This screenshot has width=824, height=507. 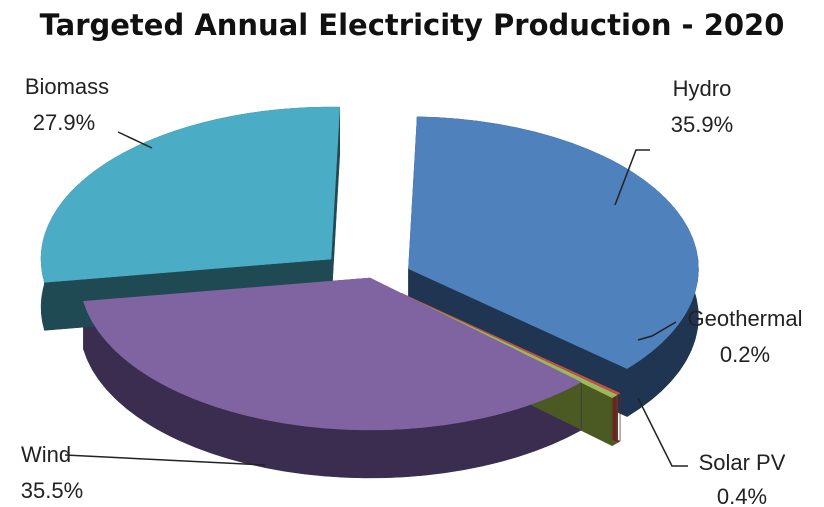 What do you see at coordinates (662, 432) in the screenshot?
I see `leader-line-solar` at bounding box center [662, 432].